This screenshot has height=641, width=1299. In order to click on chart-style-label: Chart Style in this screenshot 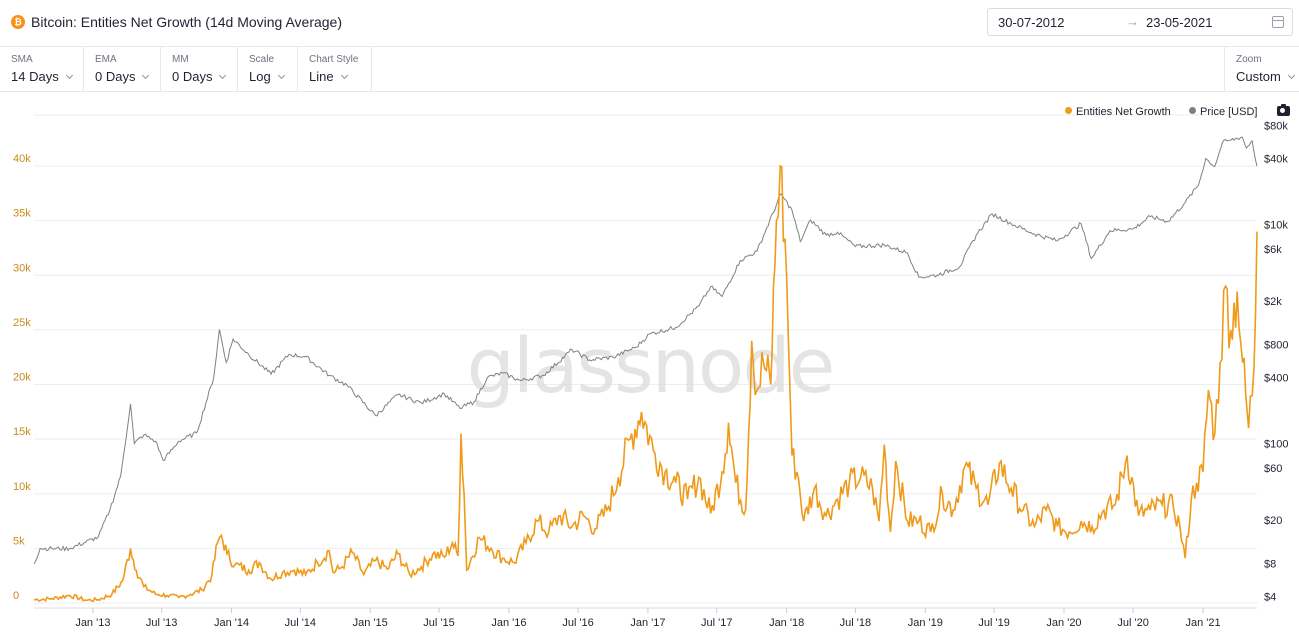, I will do `click(334, 59)`.